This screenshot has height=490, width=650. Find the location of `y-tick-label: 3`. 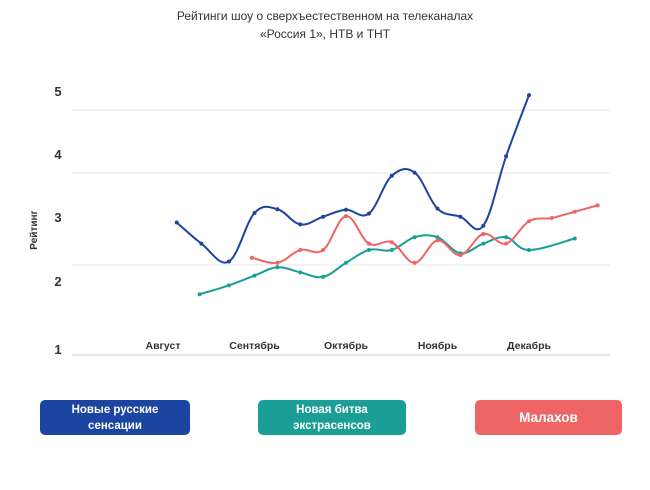

y-tick-label: 3 is located at coordinates (57, 217).